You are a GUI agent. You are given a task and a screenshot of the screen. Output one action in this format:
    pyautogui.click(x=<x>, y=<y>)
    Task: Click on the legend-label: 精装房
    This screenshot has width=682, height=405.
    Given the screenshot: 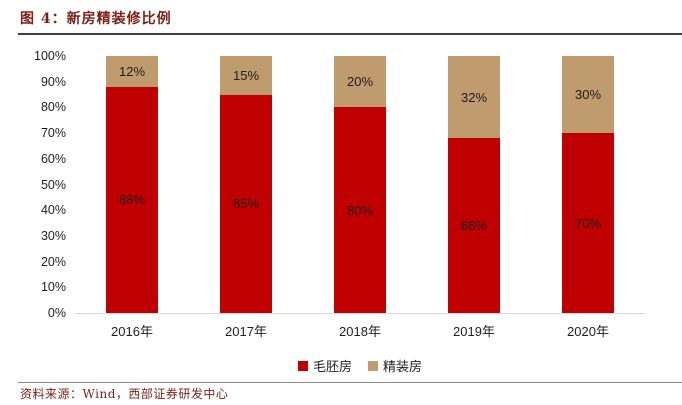 What is the action you would take?
    pyautogui.click(x=403, y=366)
    